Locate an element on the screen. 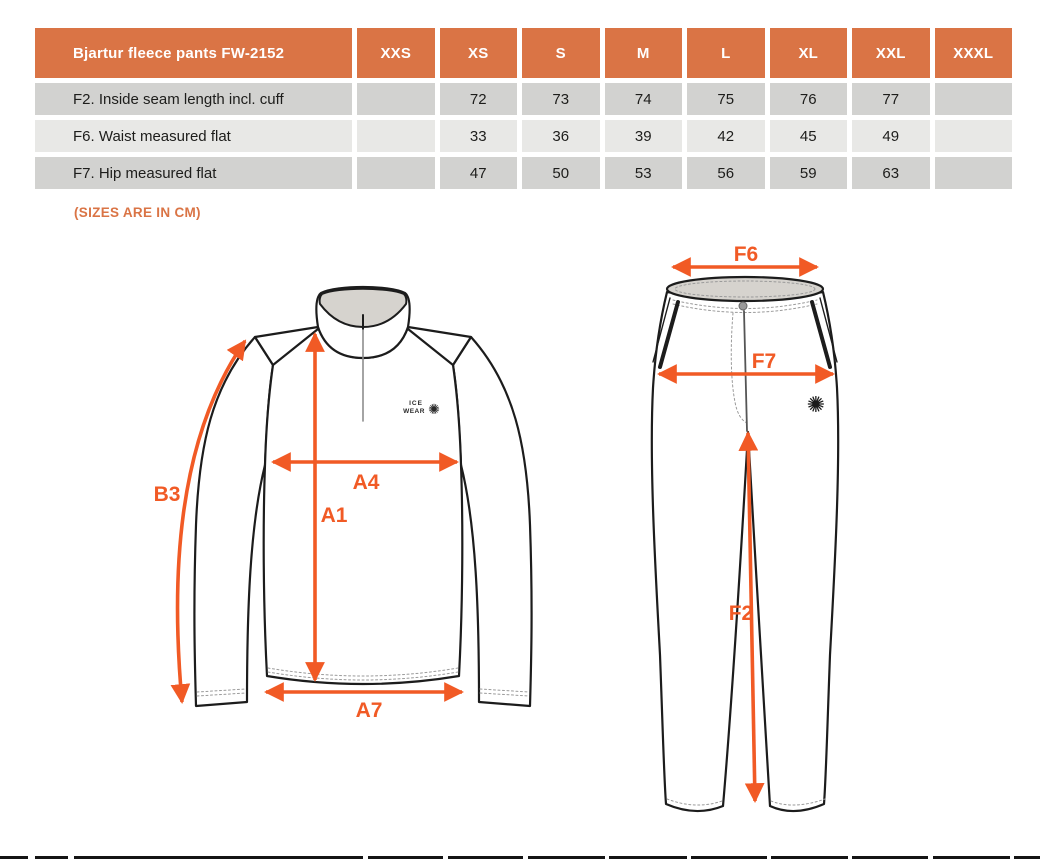 Image resolution: width=1040 pixels, height=860 pixels. pocket-right-edge is located at coordinates (828, 330).